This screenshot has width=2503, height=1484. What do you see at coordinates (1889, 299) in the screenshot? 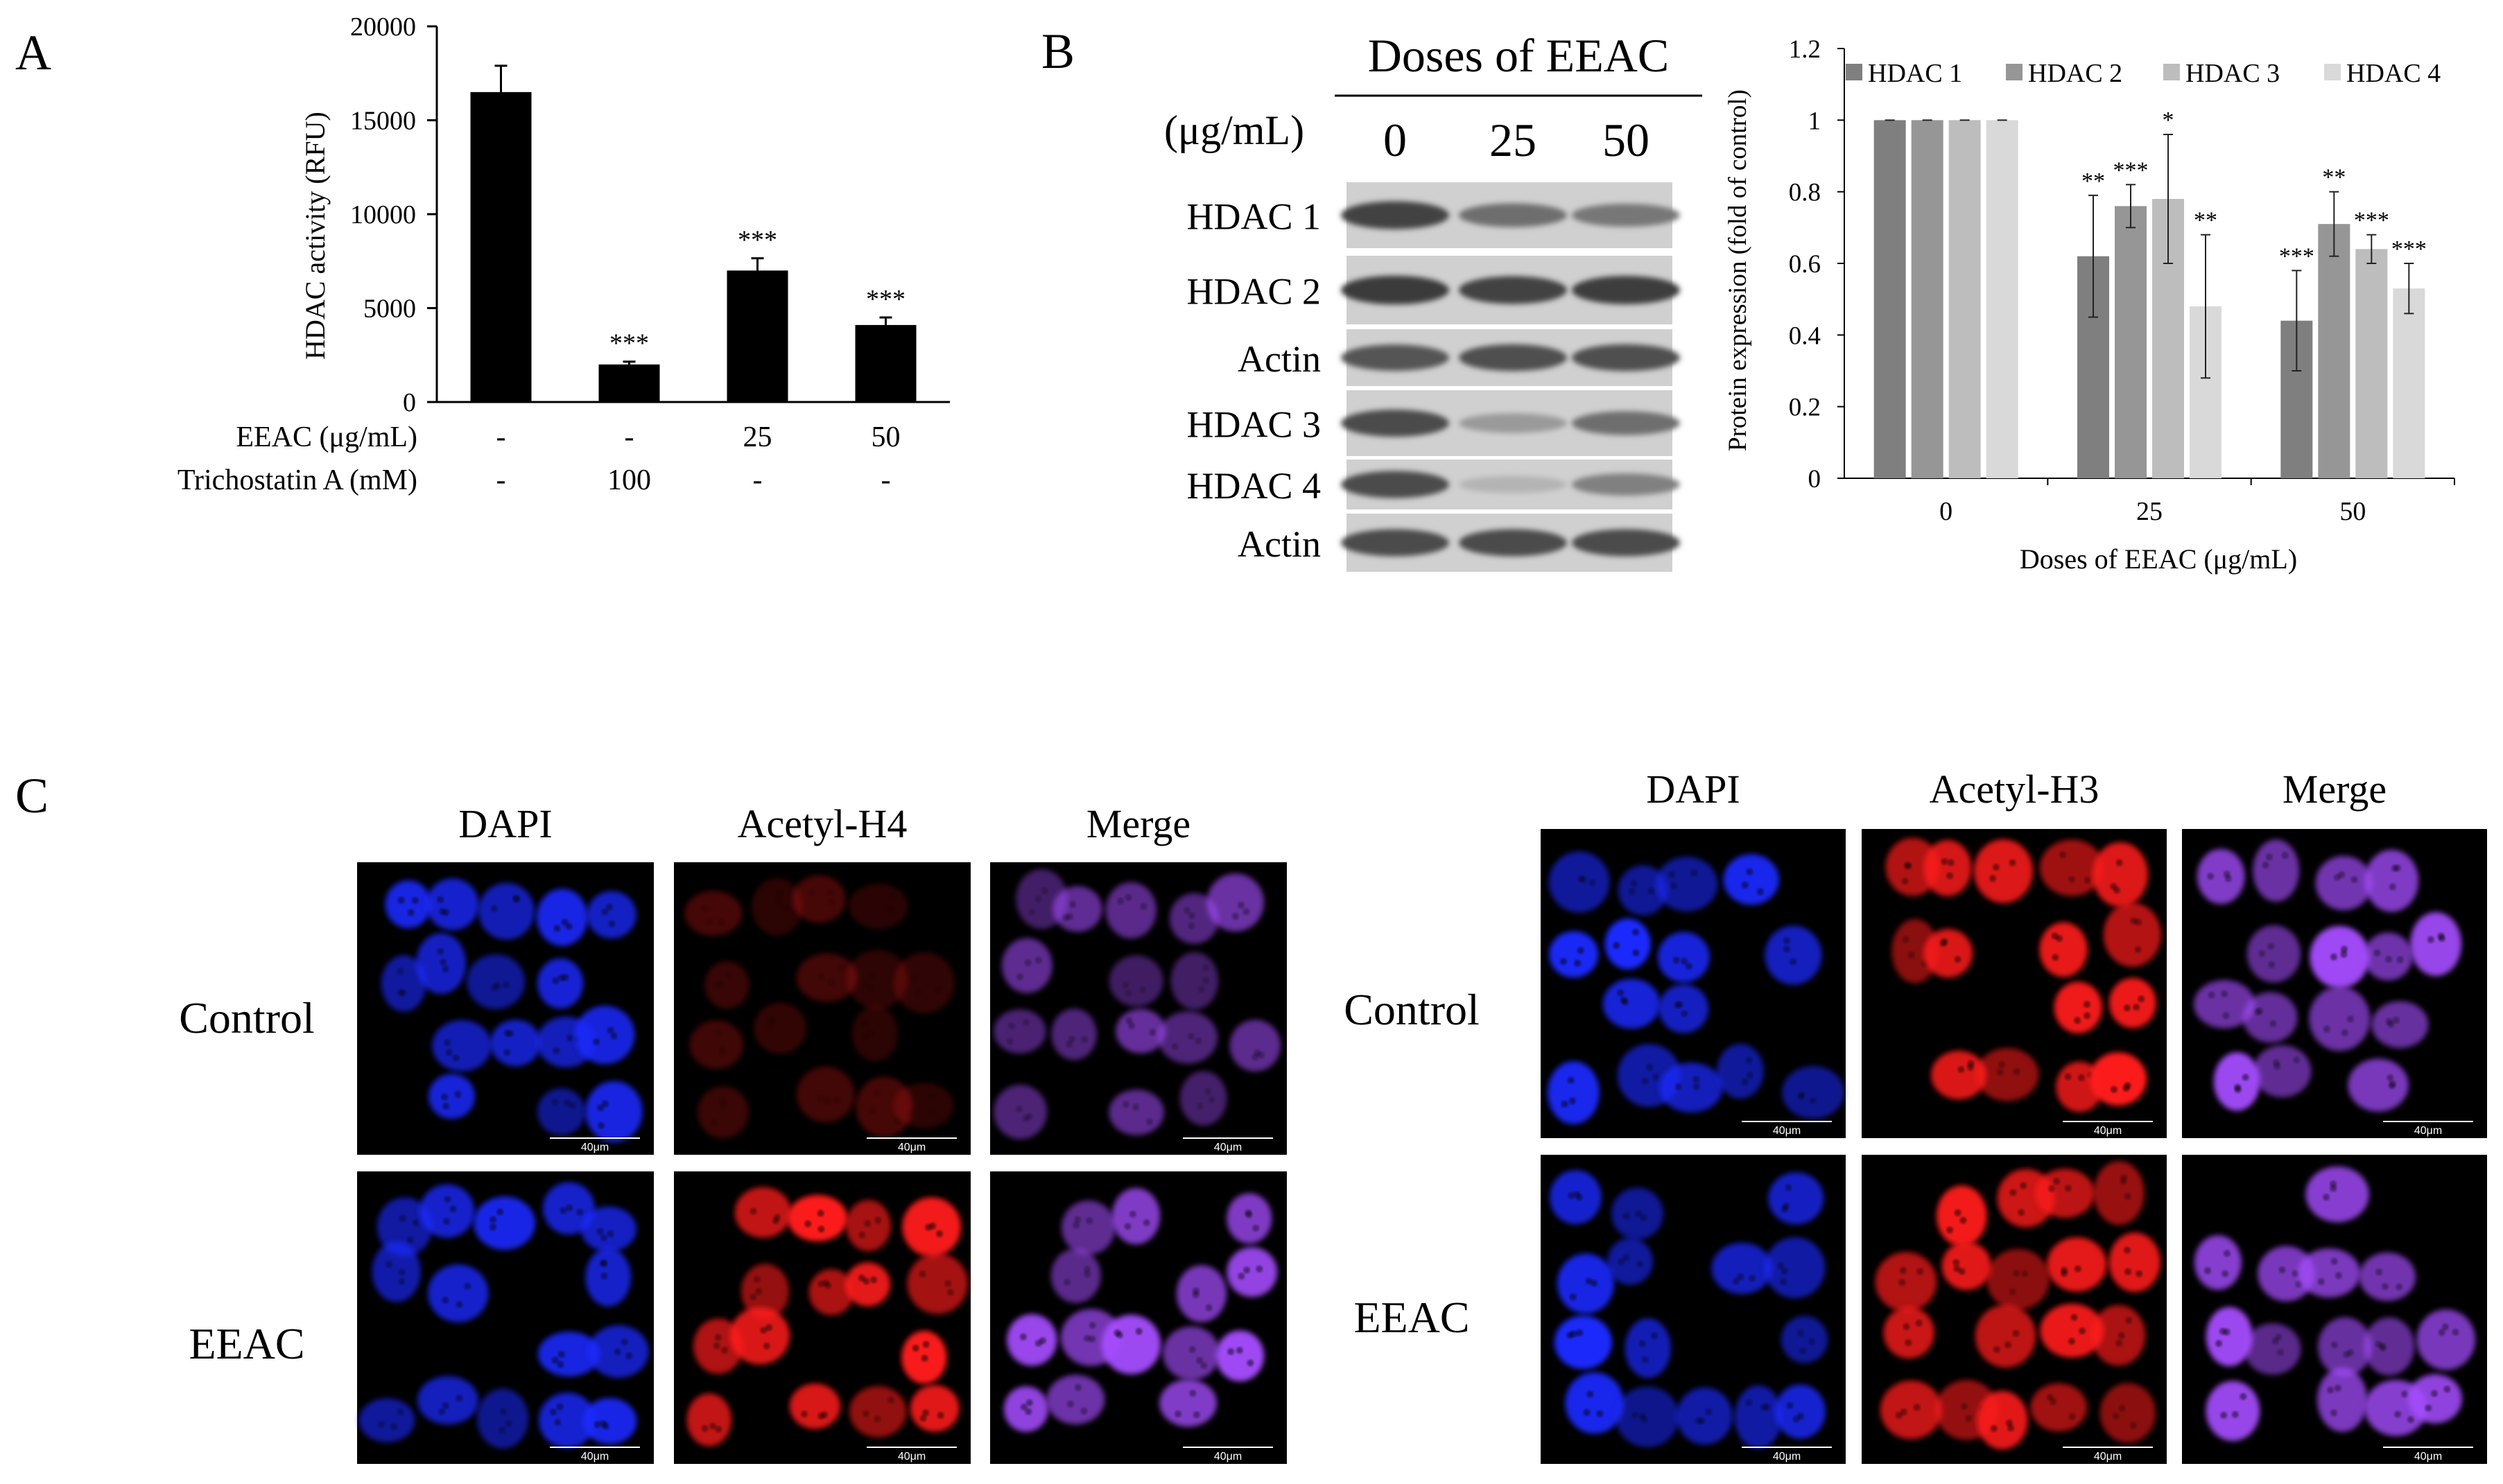
I see `panel-b-bar` at bounding box center [1889, 299].